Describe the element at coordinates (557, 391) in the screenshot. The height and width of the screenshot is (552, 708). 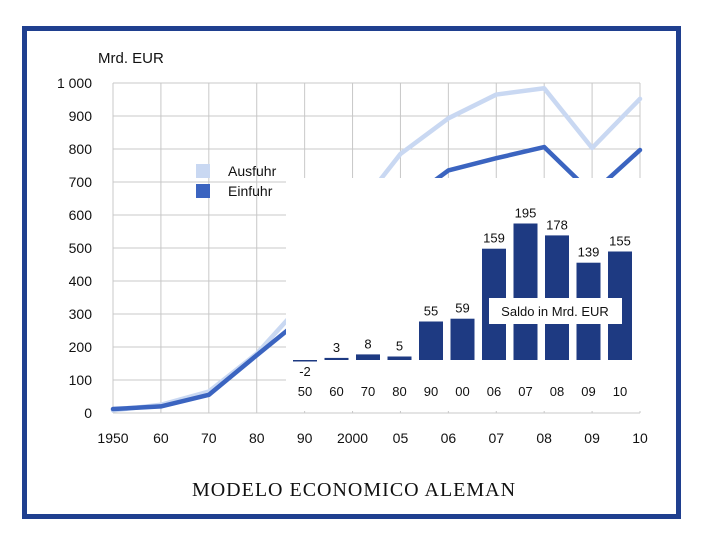
I see `saldo-category-label: 08` at that location.